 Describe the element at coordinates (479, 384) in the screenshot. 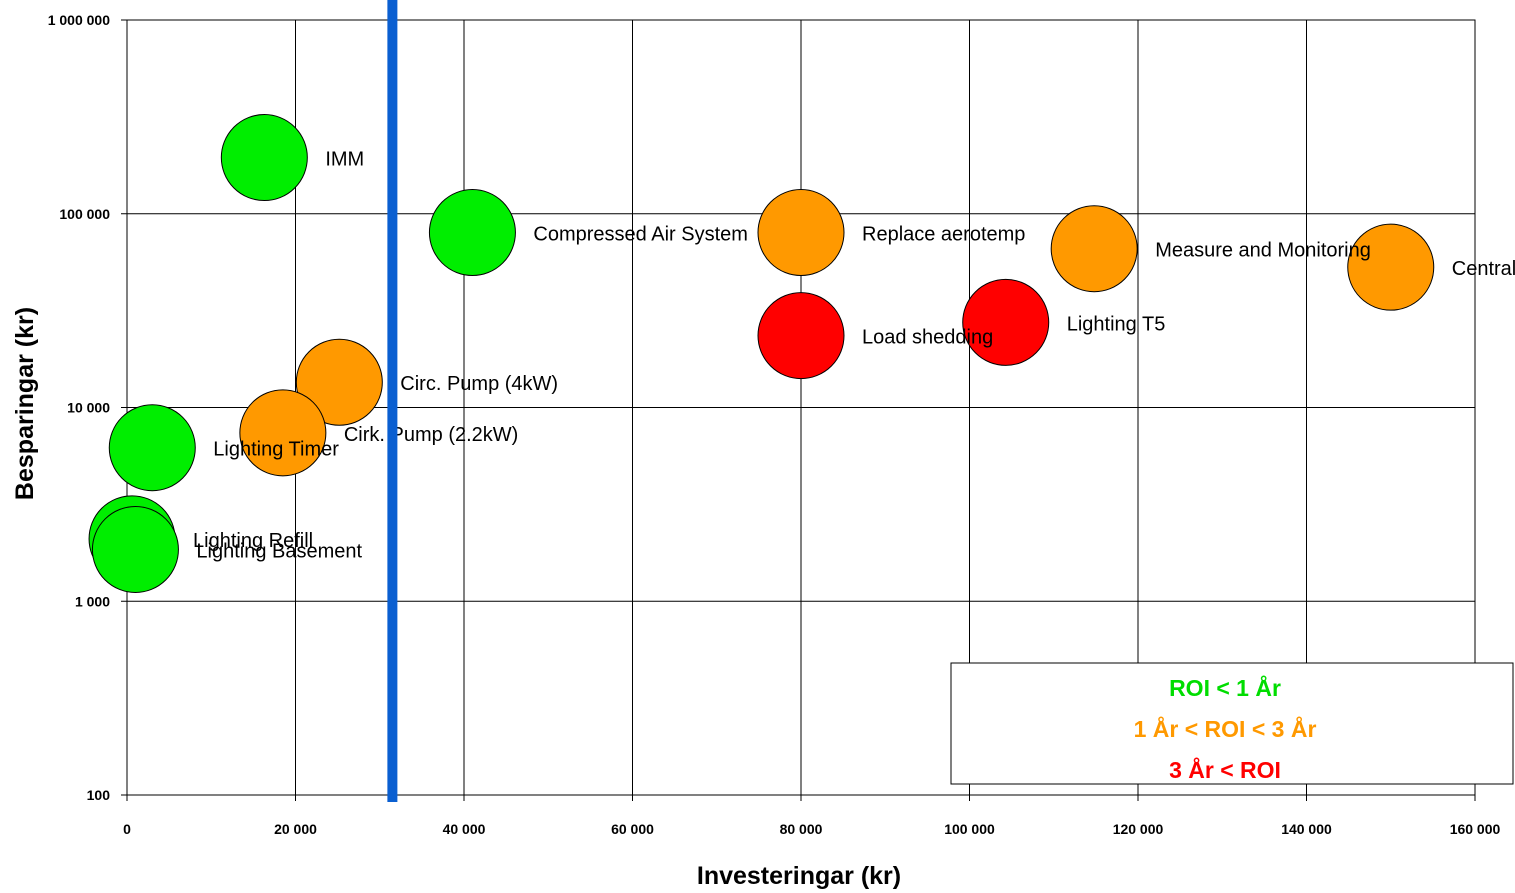

I see `bubble-label: Circ. Pump (4kW)` at that location.